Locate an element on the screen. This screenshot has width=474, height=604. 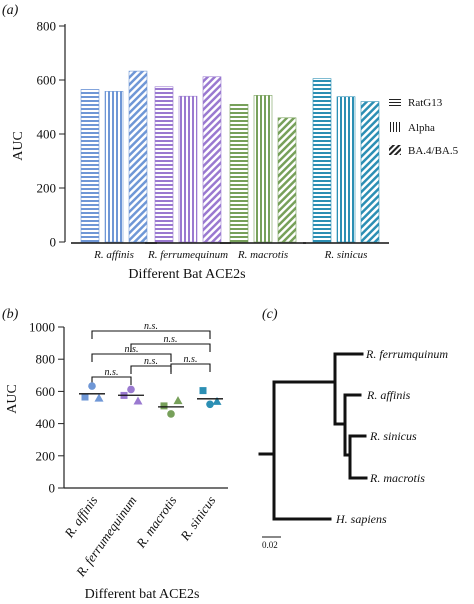
panel-a-y-axis-title: AUC is located at coordinates (18, 146).